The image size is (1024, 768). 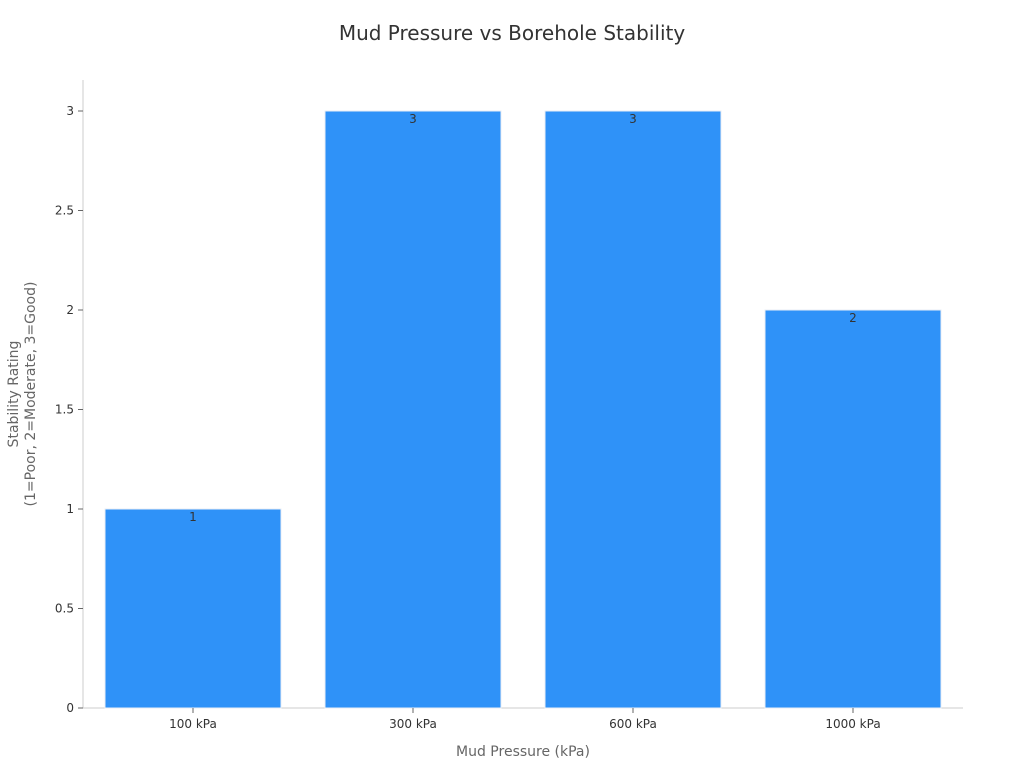 I want to click on y-axis-title-line-2: (1=Poor, 2=Moderate, 3=Good), so click(x=31, y=394).